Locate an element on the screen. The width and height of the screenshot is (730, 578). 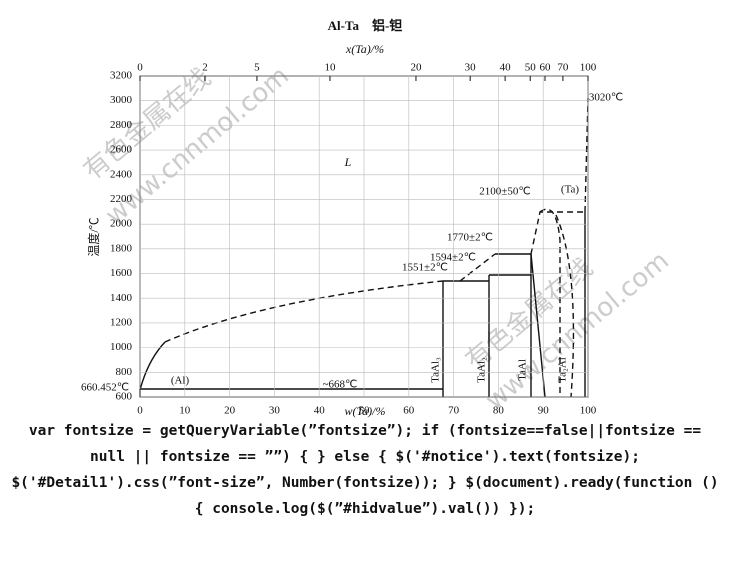
annotation: 1594±2℃ is located at coordinates (453, 258).